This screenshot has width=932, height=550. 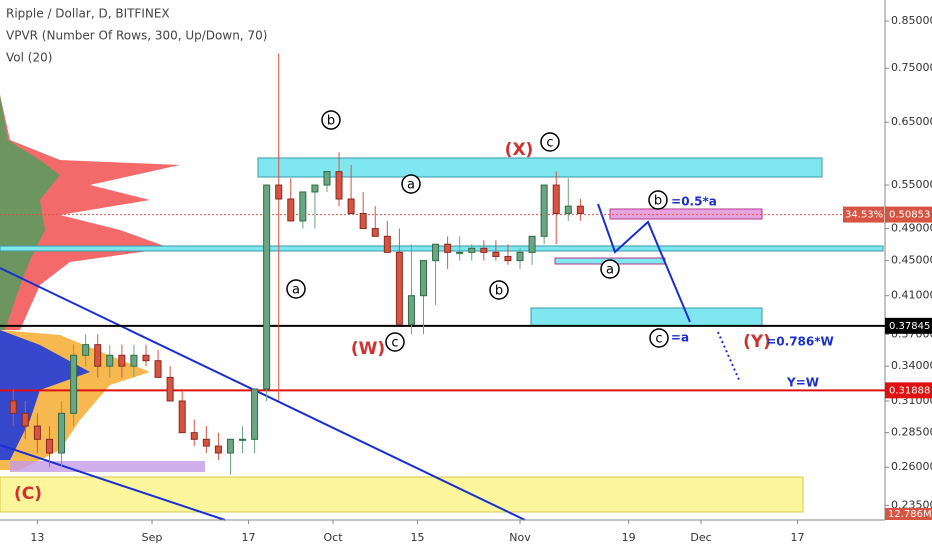 What do you see at coordinates (911, 228) in the screenshot?
I see `y-tick-label: 0.49000` at bounding box center [911, 228].